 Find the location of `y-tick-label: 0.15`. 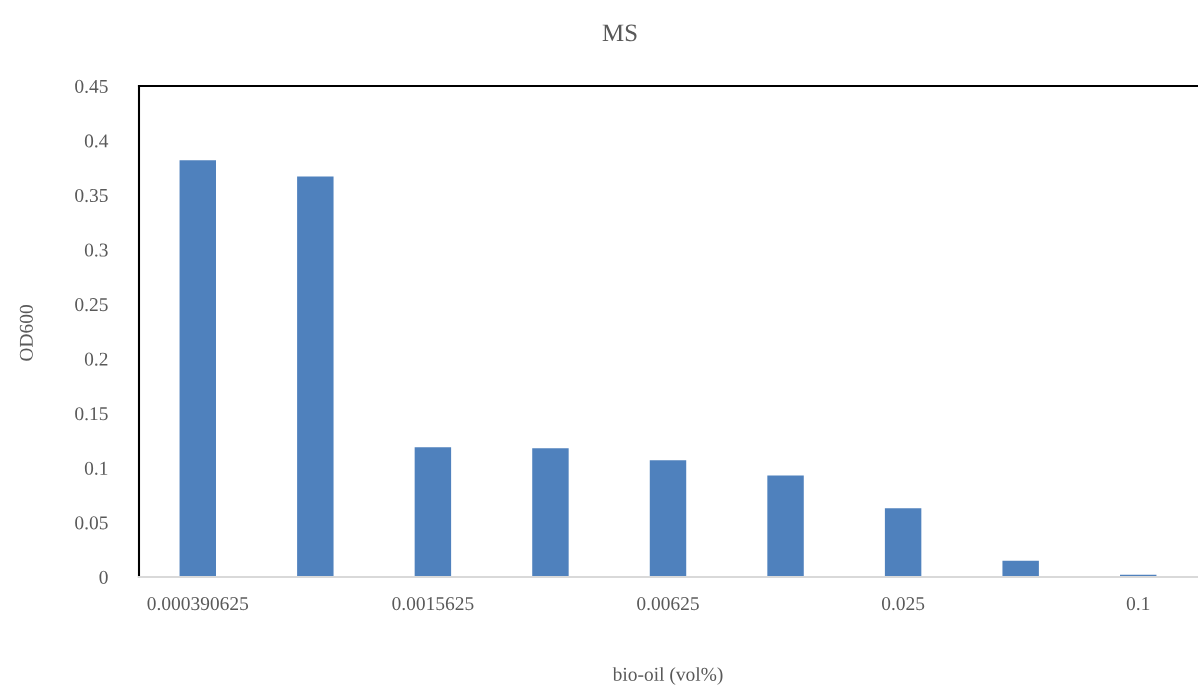

y-tick-label: 0.15 is located at coordinates (91, 414).